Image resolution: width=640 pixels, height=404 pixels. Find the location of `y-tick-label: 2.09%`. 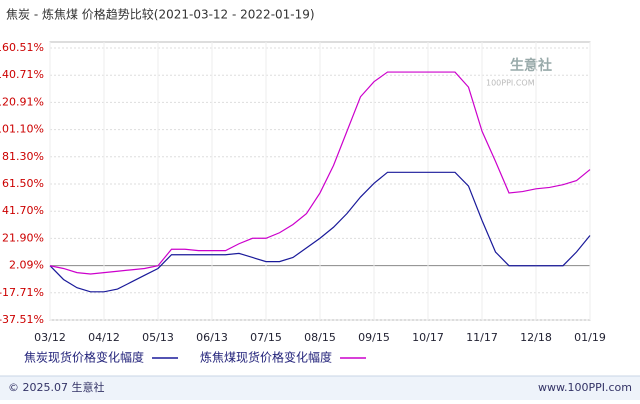

y-tick-label: 2.09% is located at coordinates (26, 265).